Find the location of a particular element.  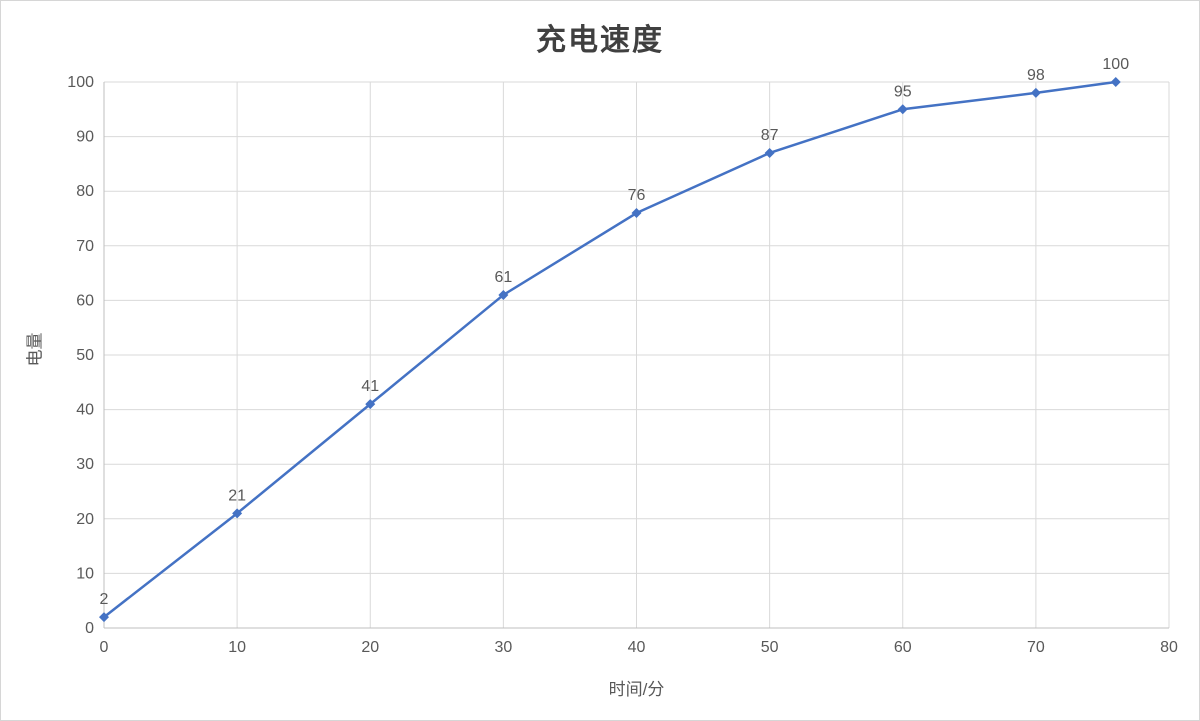

y-tick-label: 30 is located at coordinates (85, 464).